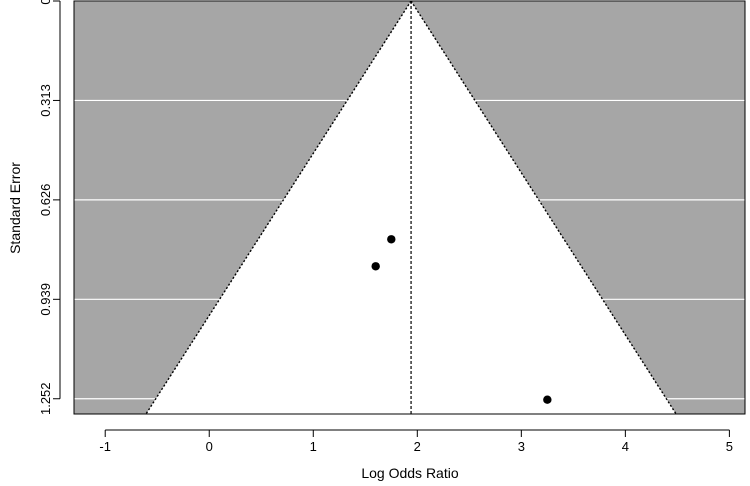  What do you see at coordinates (417, 446) in the screenshot?
I see `x-tick-label-3: 2` at bounding box center [417, 446].